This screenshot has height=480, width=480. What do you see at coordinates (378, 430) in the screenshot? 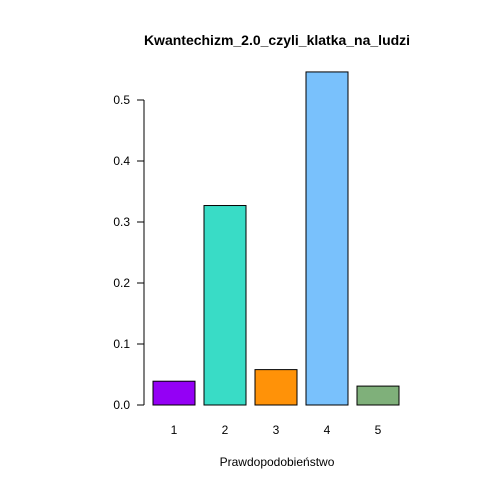
I see `x-tick-label: 5` at bounding box center [378, 430].